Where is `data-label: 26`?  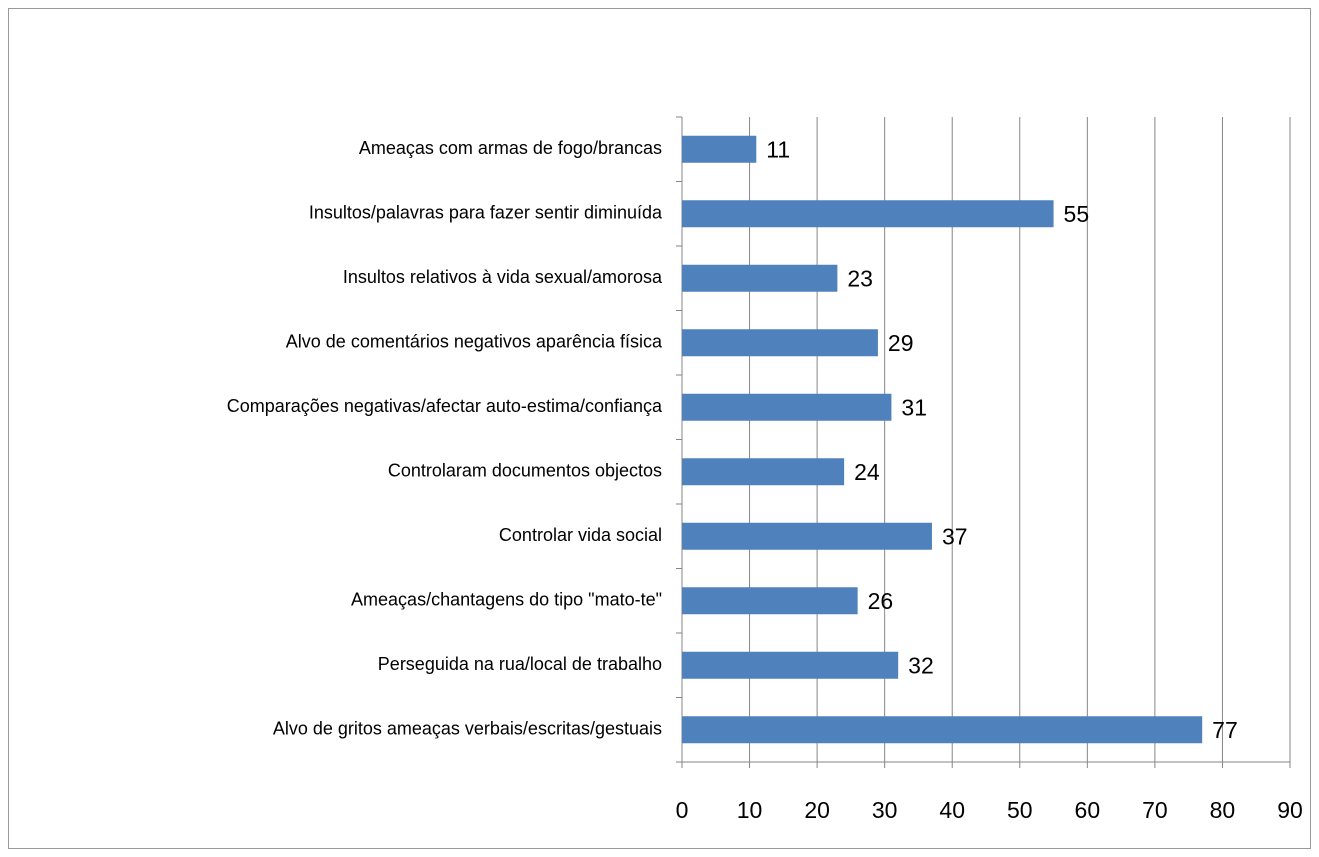 data-label: 26 is located at coordinates (881, 601).